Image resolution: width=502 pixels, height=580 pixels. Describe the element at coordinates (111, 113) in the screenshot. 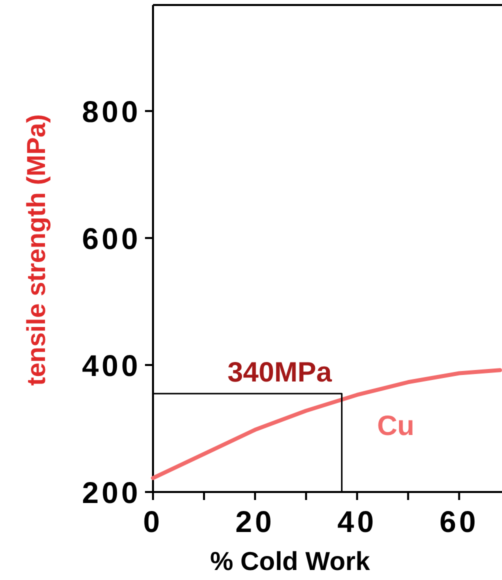

I see `y-tick-label: 800` at that location.